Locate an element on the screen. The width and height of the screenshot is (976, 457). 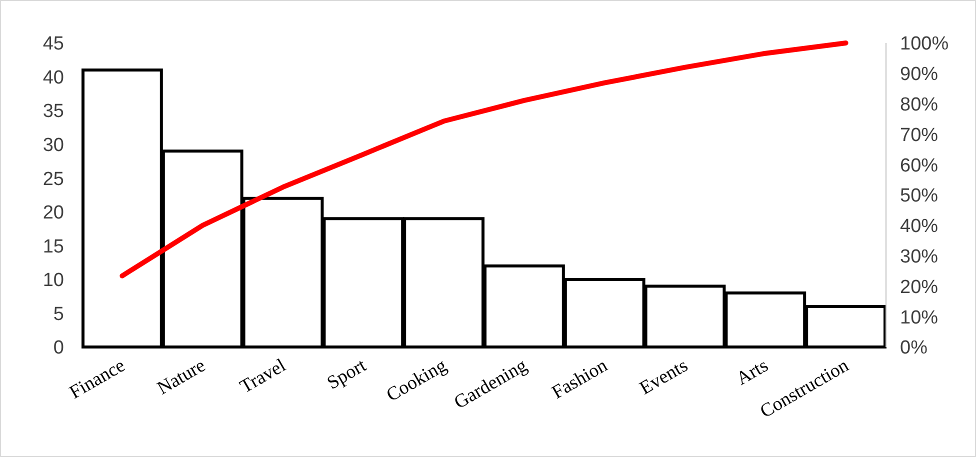
y-tick-label: 35 is located at coordinates (53, 111).